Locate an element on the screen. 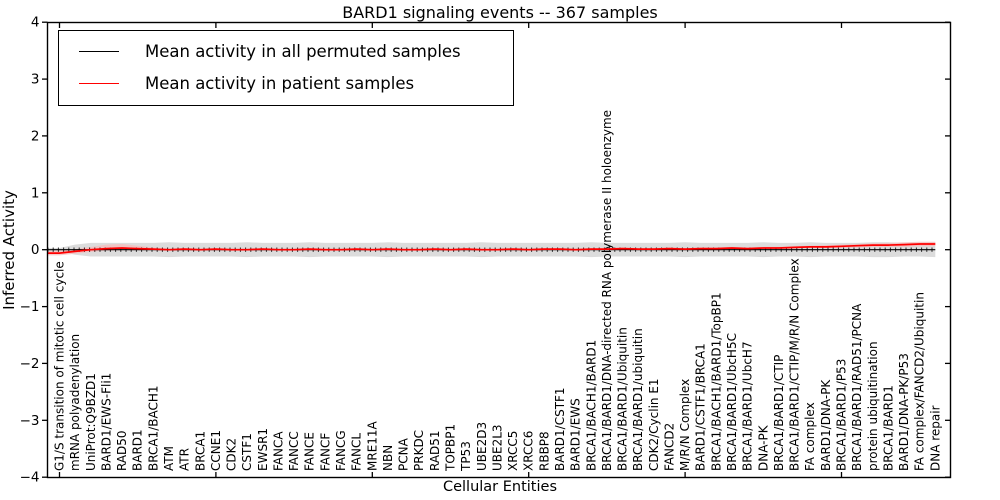  x-category-label: DNA repair is located at coordinates (935, 438).